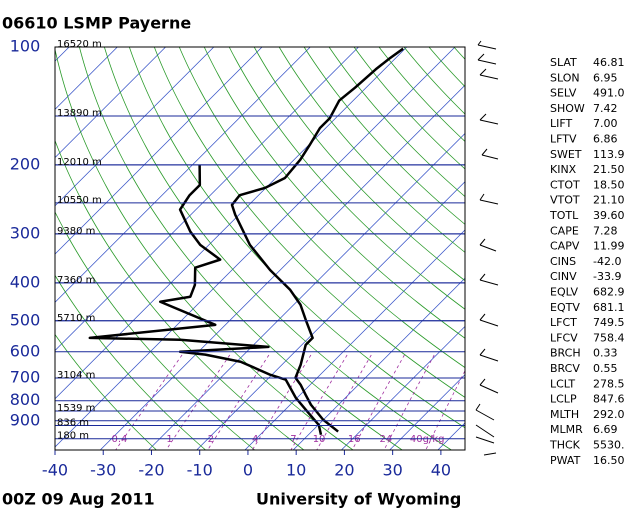  Describe the element at coordinates (605, 123) in the screenshot. I see `index-value: 7.00` at that location.